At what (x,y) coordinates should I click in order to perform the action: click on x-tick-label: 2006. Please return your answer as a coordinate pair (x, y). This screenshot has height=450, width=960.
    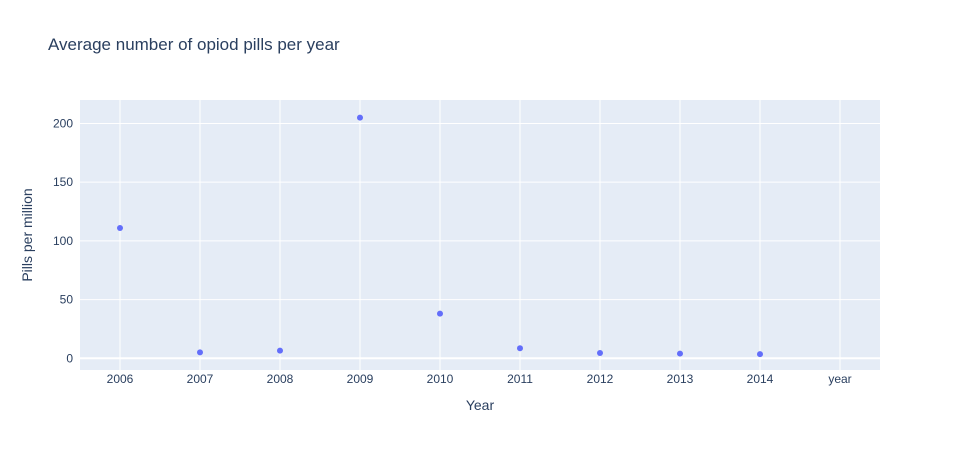
    Looking at the image, I should click on (120, 379).